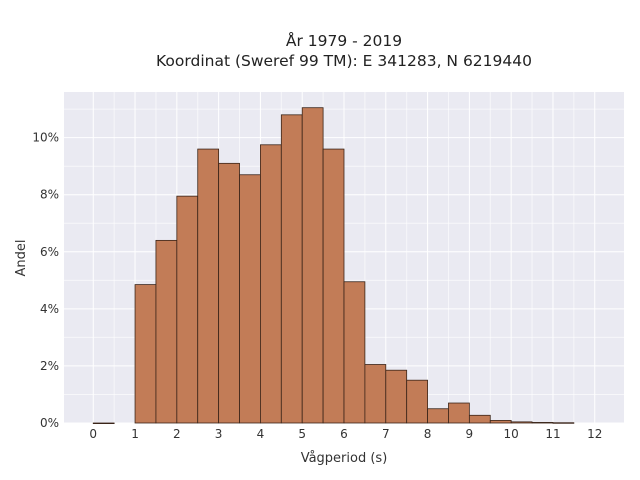 The height and width of the screenshot is (480, 640). I want to click on x-tick-label: 1, so click(135, 434).